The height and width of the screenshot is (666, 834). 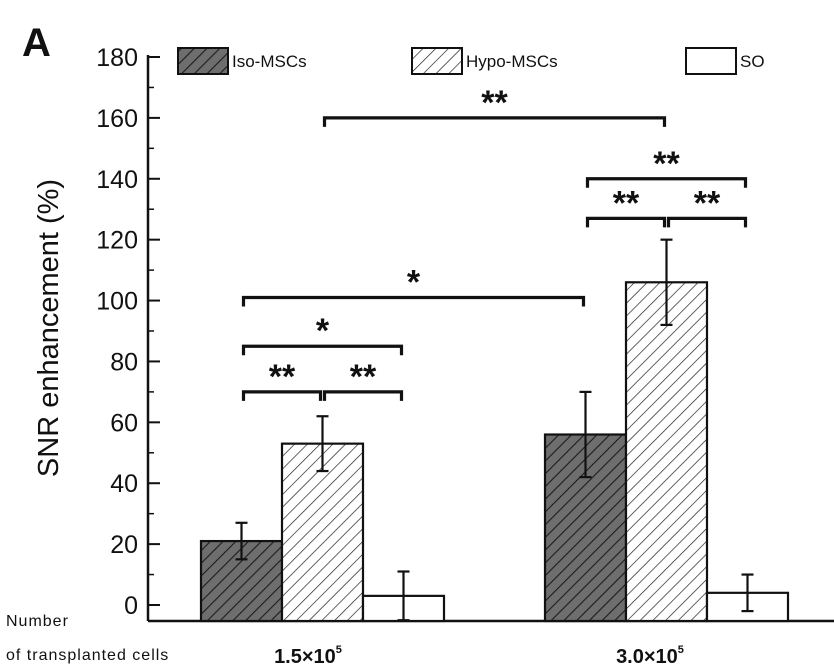 I want to click on legend-swatch-hypo-mscs, so click(x=437, y=61).